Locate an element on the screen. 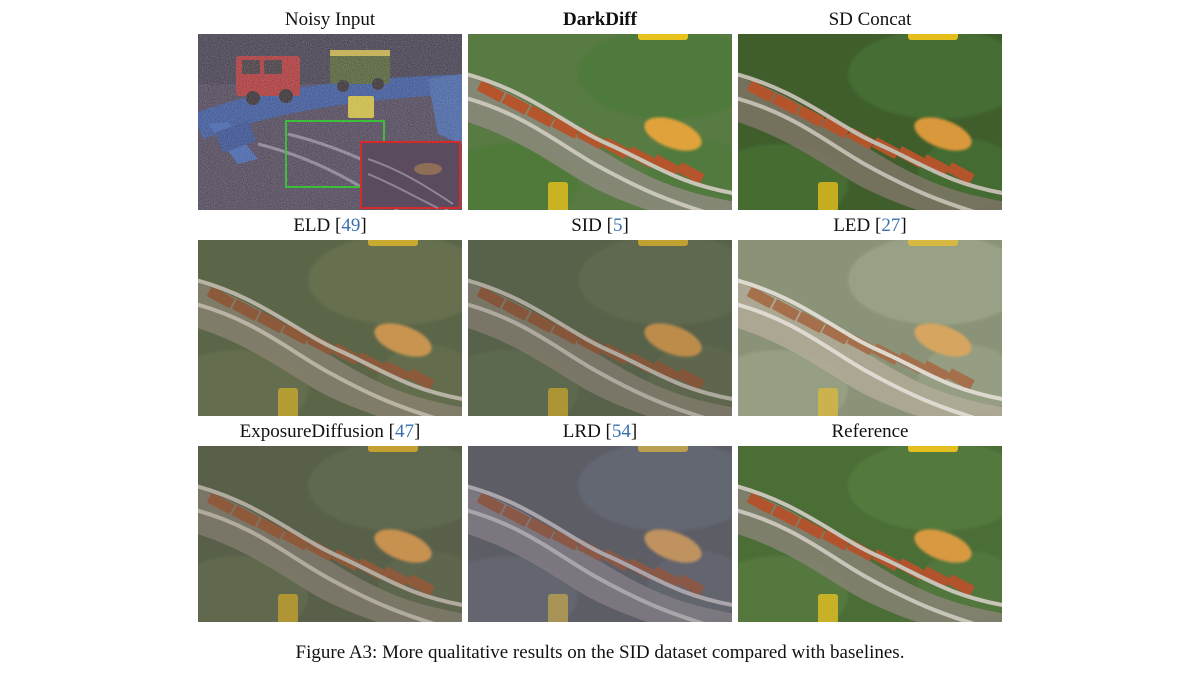  label-text: DarkDiff is located at coordinates (600, 19).